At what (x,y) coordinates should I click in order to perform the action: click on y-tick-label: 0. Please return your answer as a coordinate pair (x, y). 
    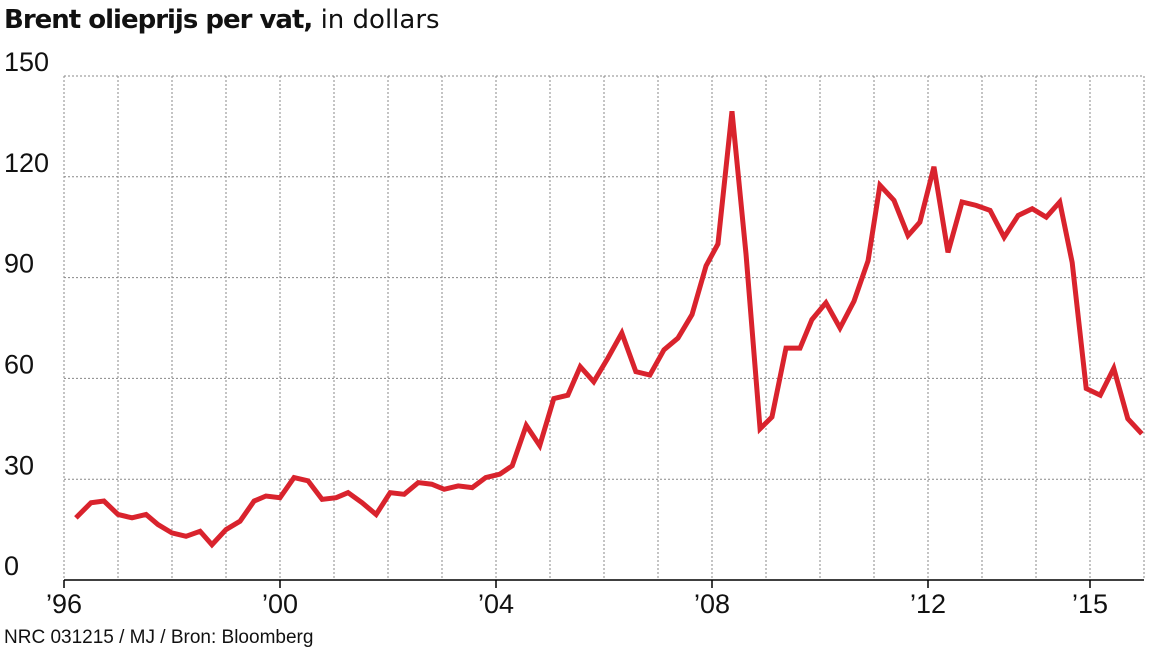
    Looking at the image, I should click on (11, 566).